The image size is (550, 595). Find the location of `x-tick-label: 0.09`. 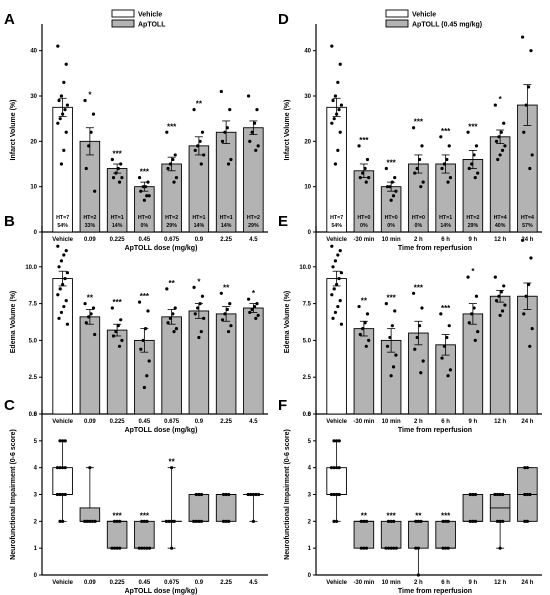

x-tick-label: 0.09 is located at coordinates (90, 240).